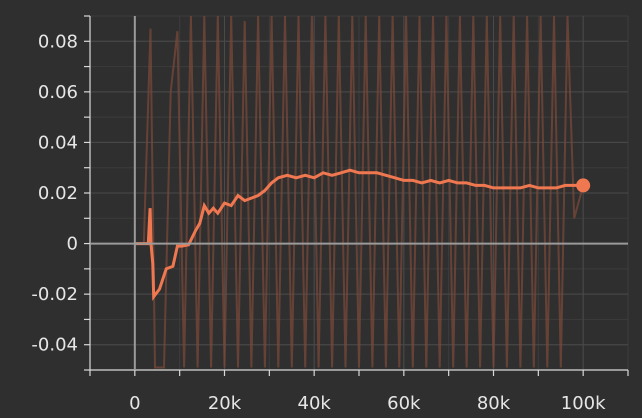  What do you see at coordinates (58, 41) in the screenshot?
I see `y-tick-label: 0.08` at bounding box center [58, 41].